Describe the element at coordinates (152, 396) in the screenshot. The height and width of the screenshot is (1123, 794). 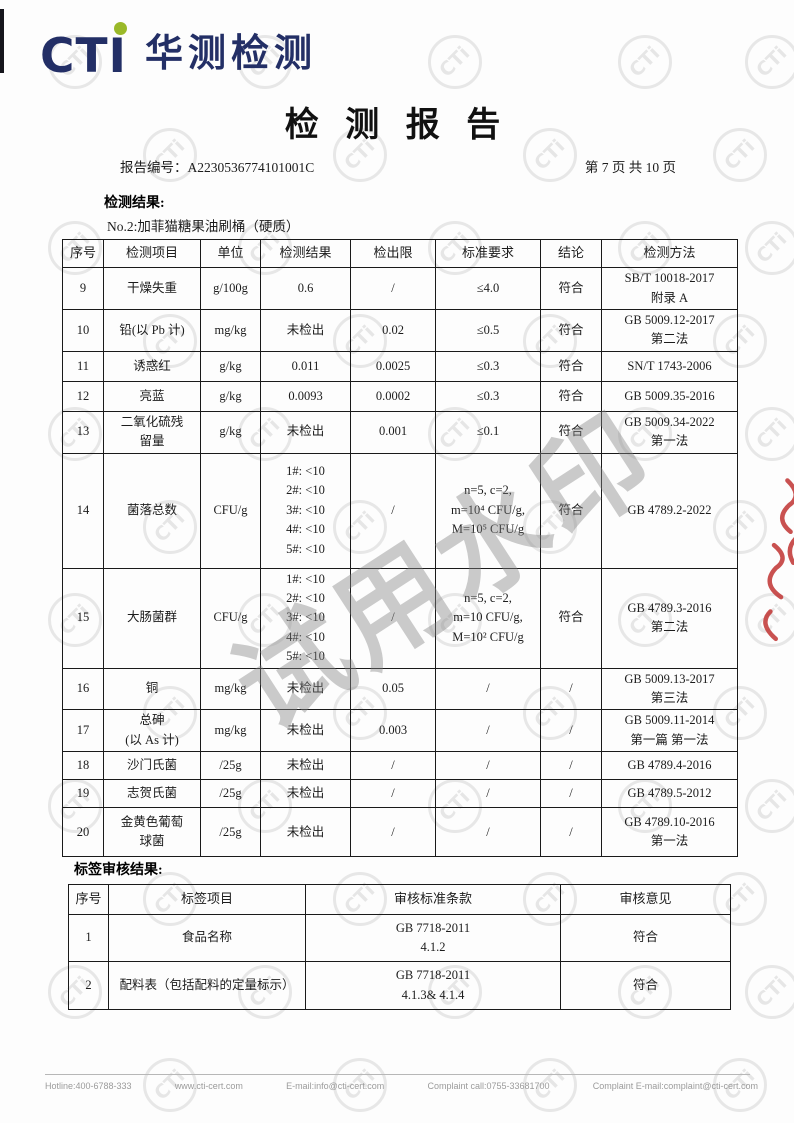
I see `cell-item: 亮蓝` at that location.